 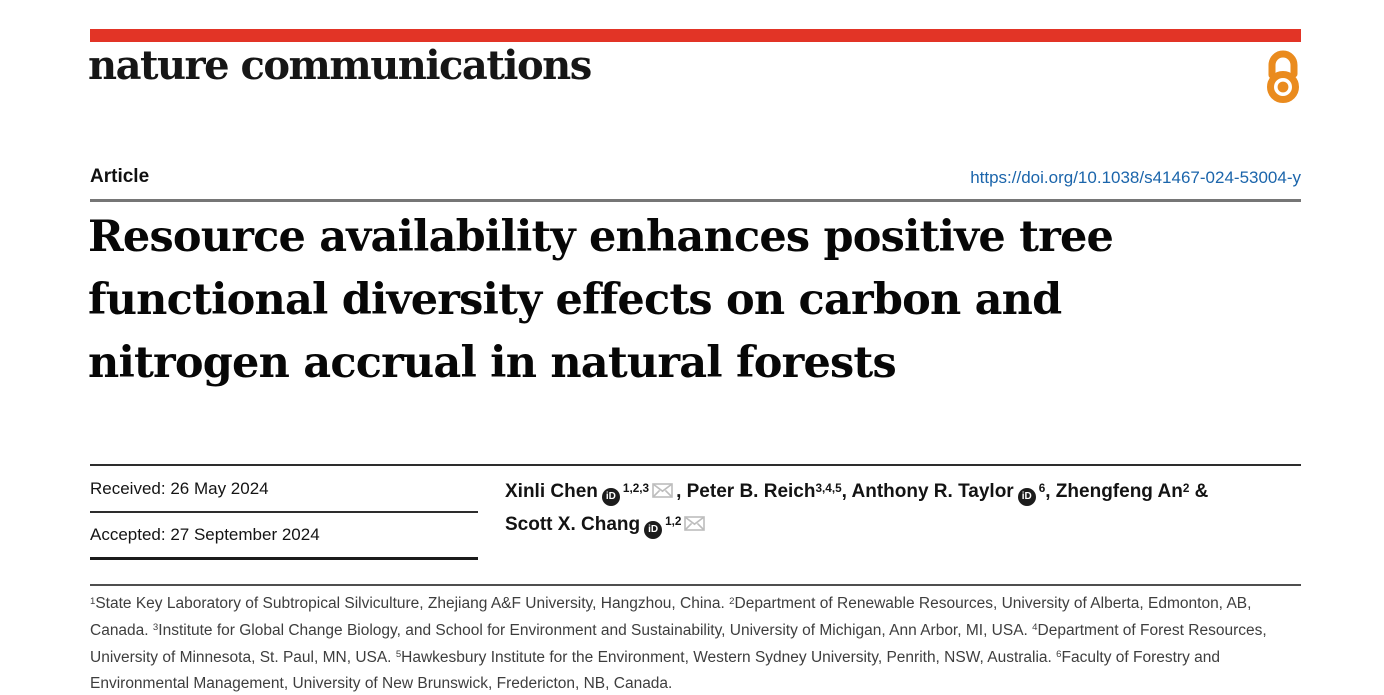 I want to click on brand-bar, so click(x=695, y=35).